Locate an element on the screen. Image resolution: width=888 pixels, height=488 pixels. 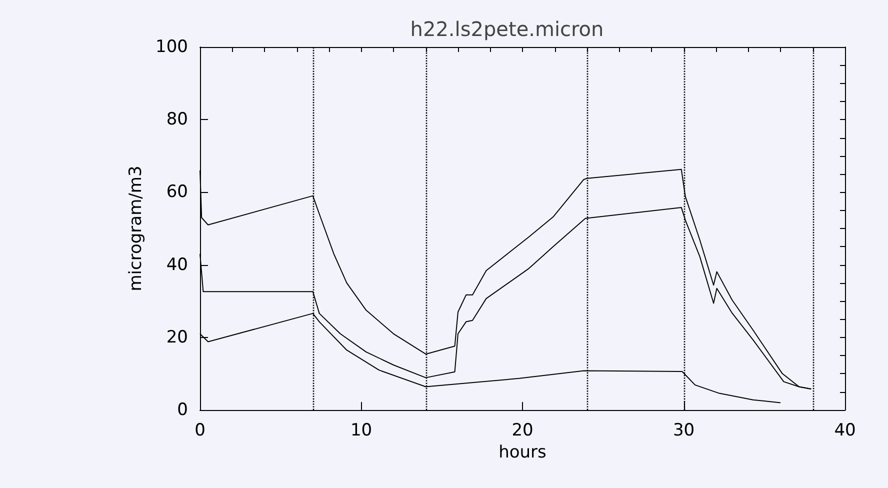
y-tick-label: 0 is located at coordinates (182, 410).